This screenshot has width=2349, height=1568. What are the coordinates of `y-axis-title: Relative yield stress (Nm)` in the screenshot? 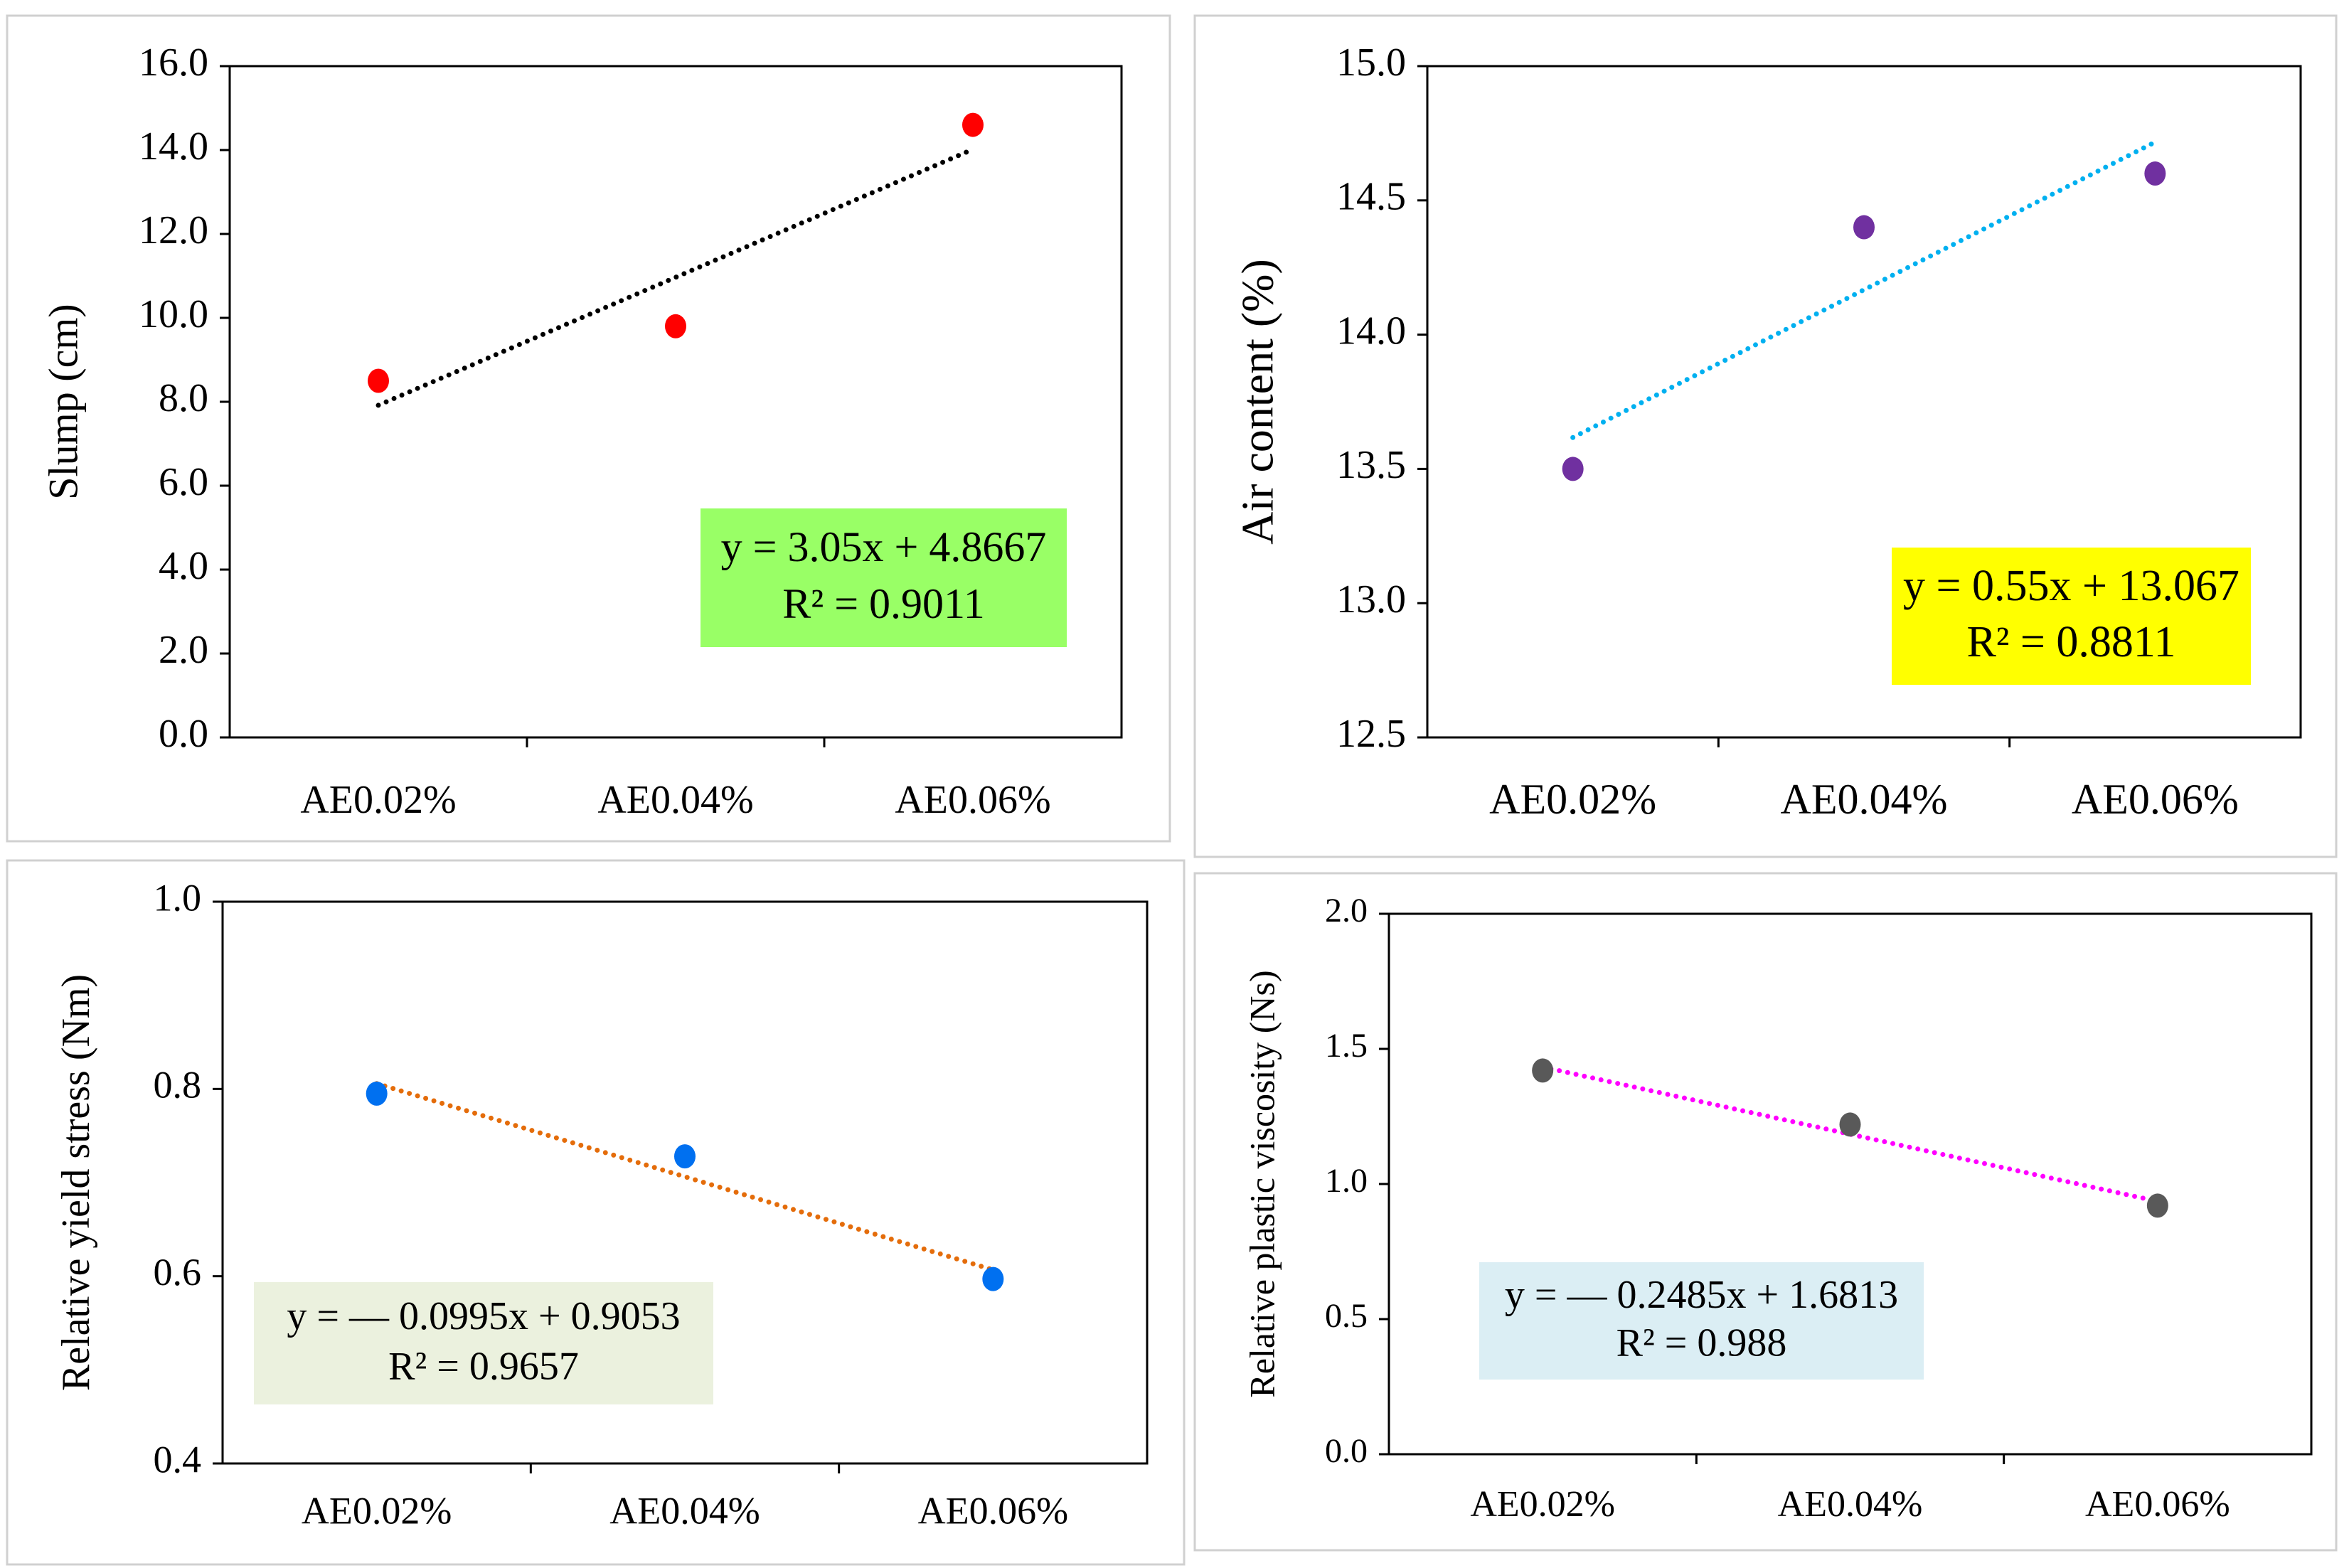 It's located at (76, 1182).